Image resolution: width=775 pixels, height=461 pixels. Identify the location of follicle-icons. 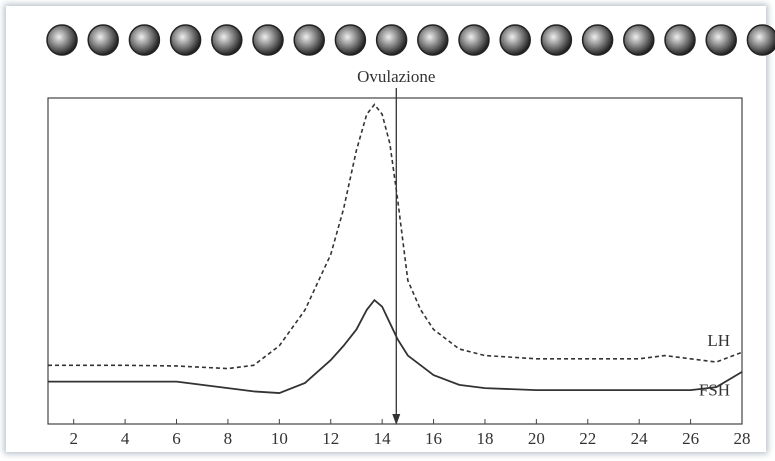
(410, 40).